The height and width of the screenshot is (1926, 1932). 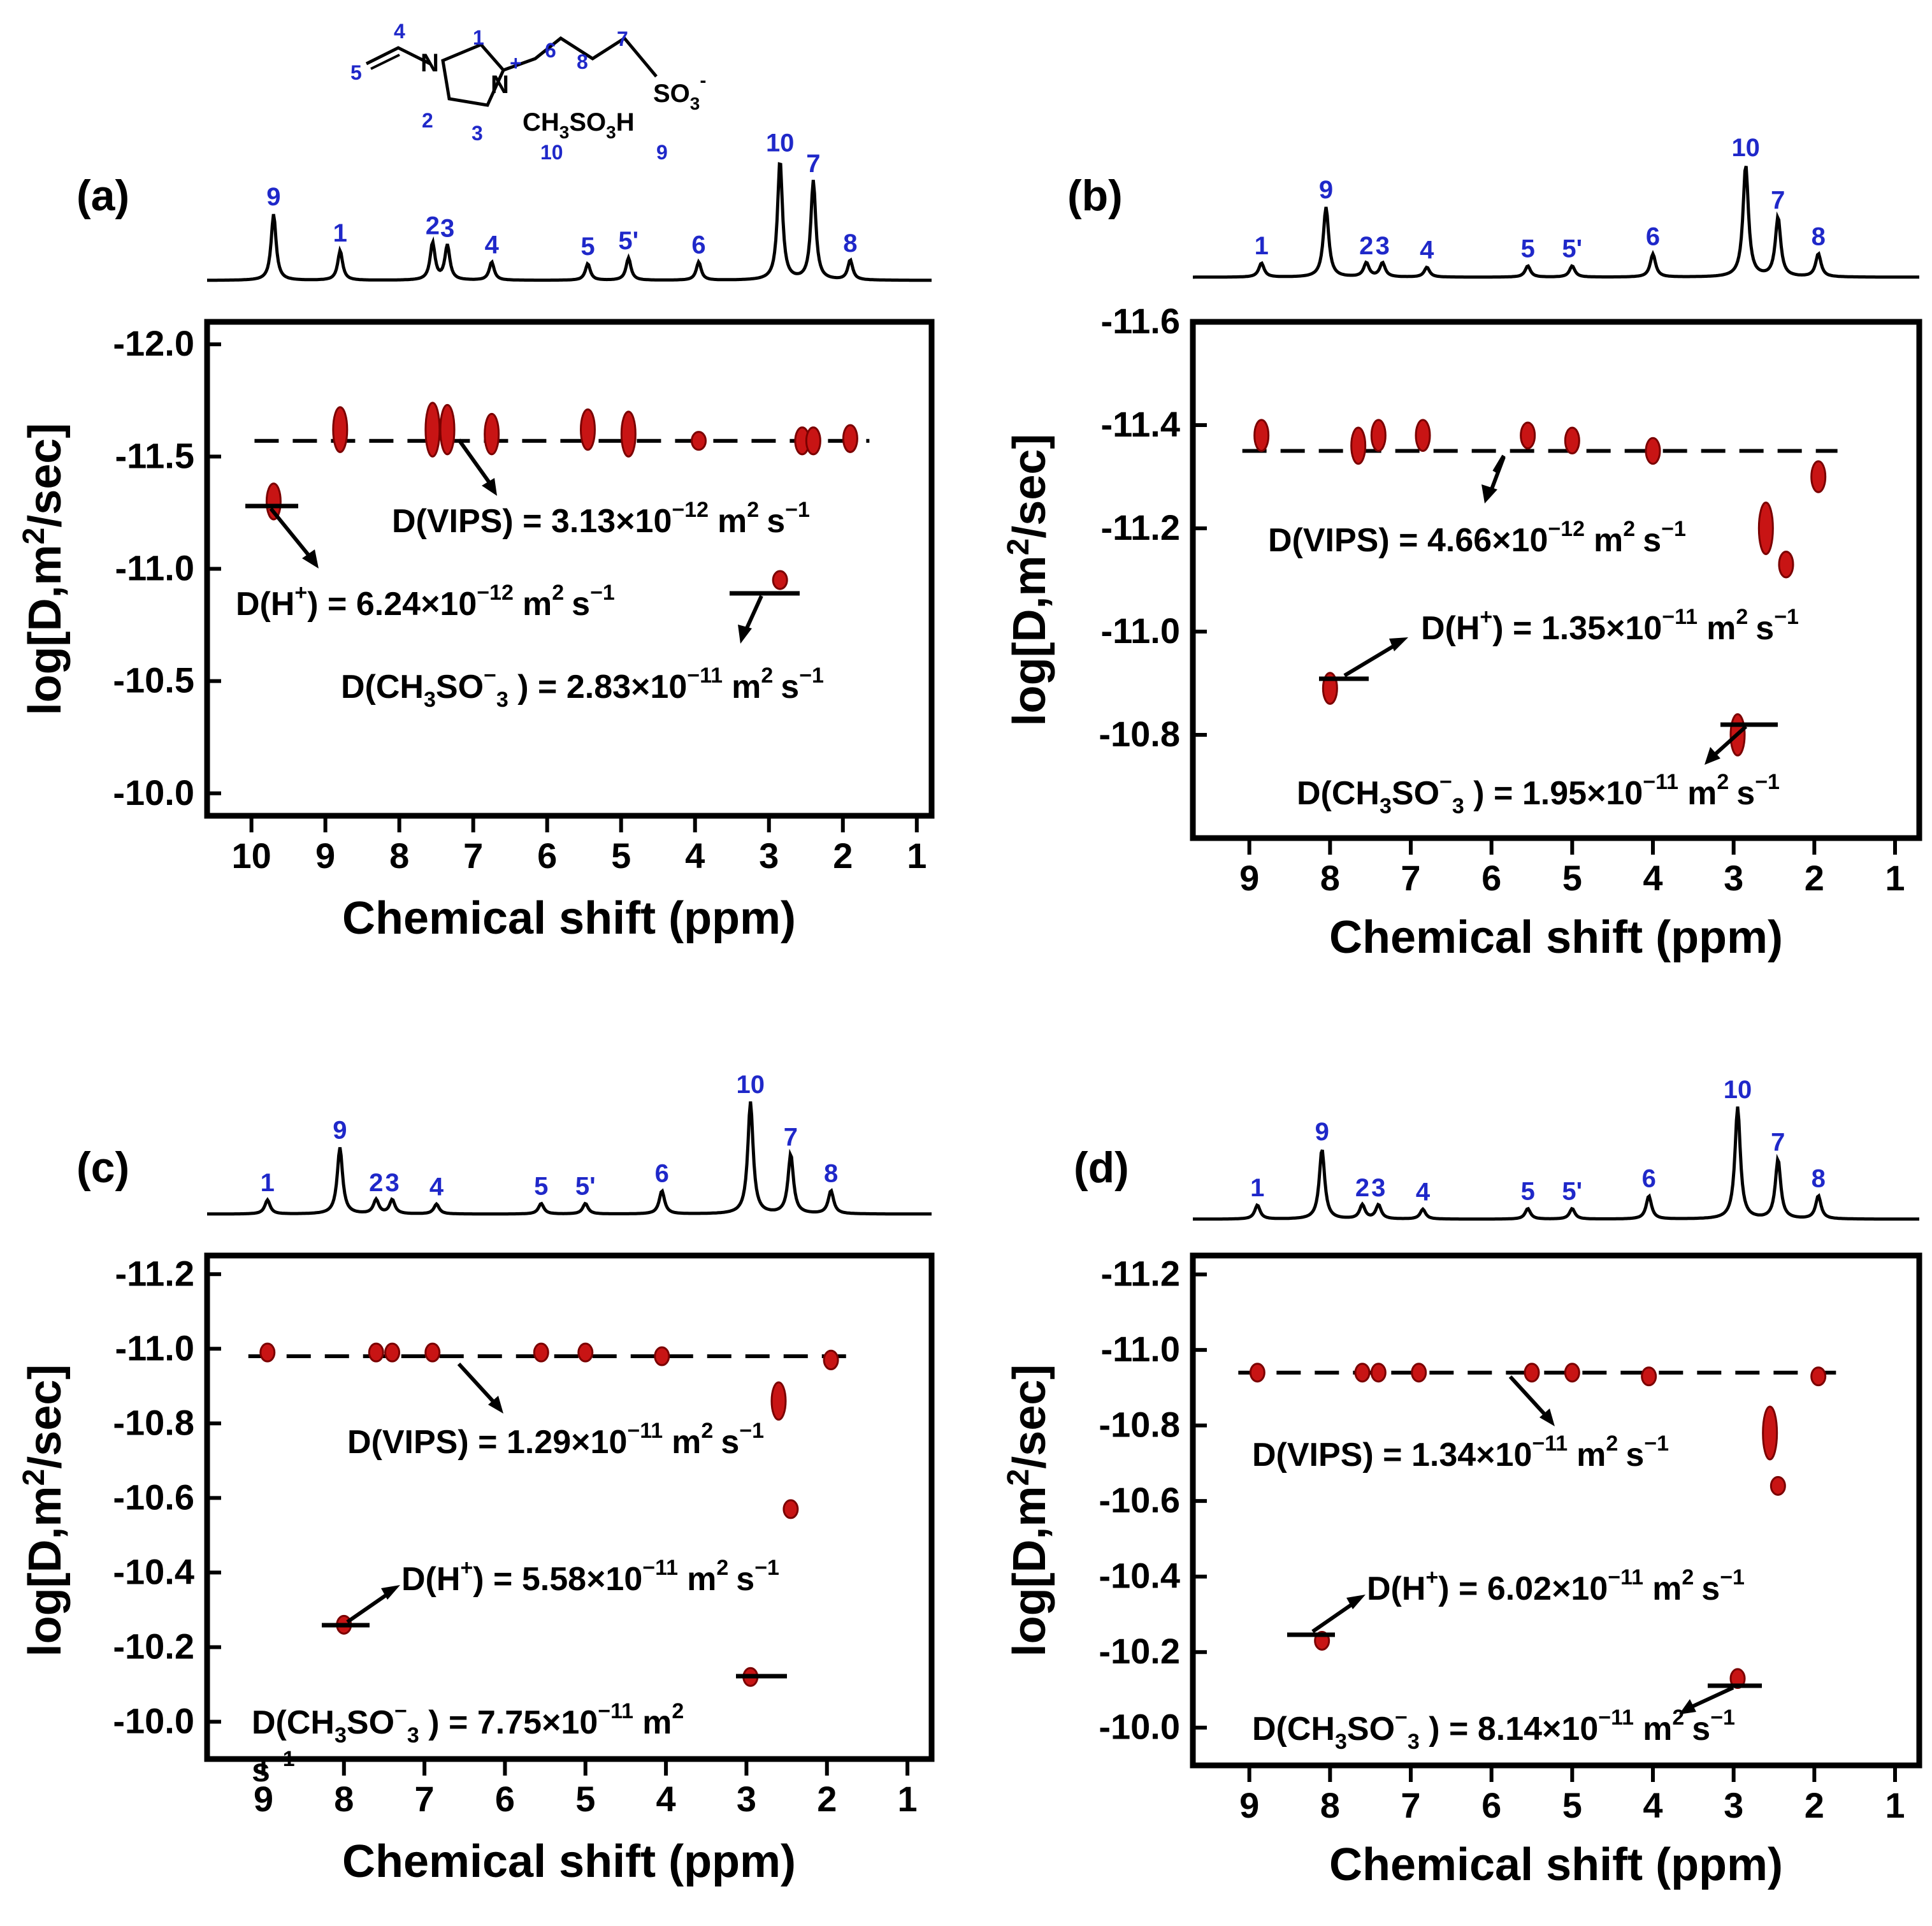 I want to click on vips-d-exp: −11, so click(x=1550, y=1443).